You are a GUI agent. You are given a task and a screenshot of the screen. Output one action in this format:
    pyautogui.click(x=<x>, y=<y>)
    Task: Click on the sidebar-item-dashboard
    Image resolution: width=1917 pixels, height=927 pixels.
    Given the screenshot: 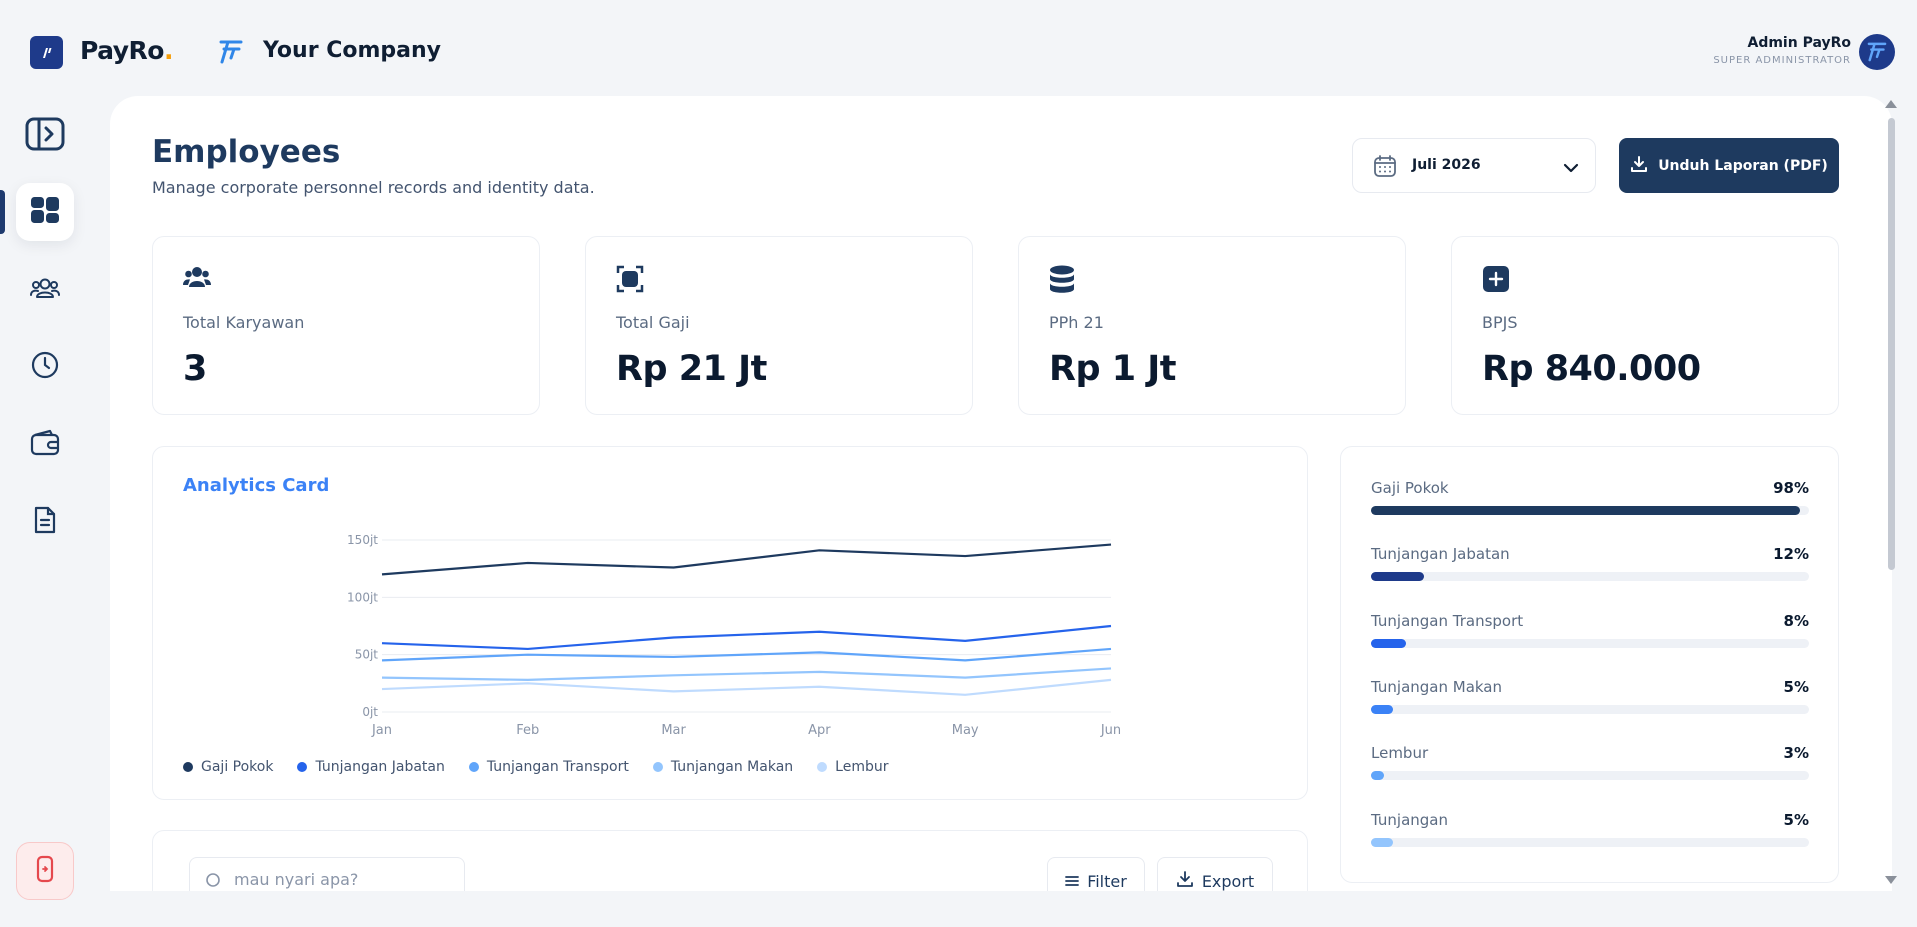 What is the action you would take?
    pyautogui.click(x=45, y=212)
    